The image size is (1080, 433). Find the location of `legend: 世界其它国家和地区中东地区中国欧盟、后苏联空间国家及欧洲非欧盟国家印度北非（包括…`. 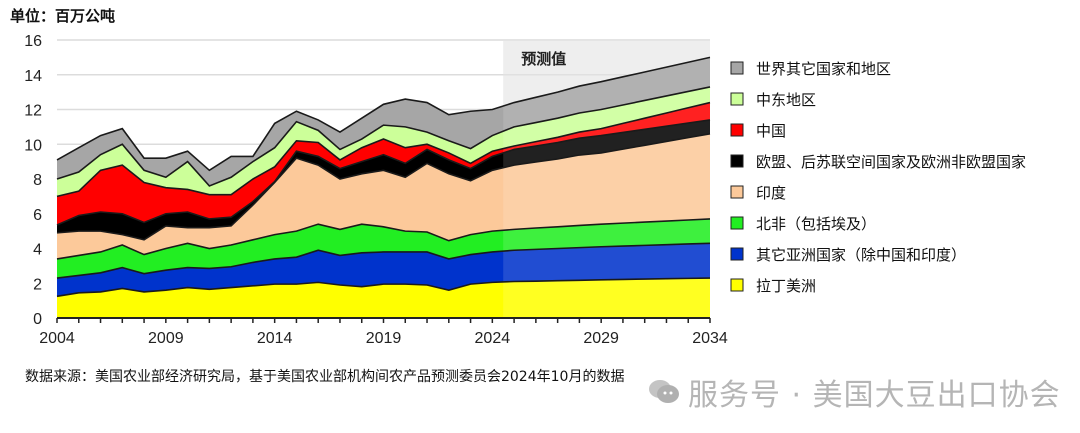

legend: 世界其它国家和地区中东地区中国欧盟、后苏联空间国家及欧洲非欧盟国家印度北非（包括… is located at coordinates (878, 177).